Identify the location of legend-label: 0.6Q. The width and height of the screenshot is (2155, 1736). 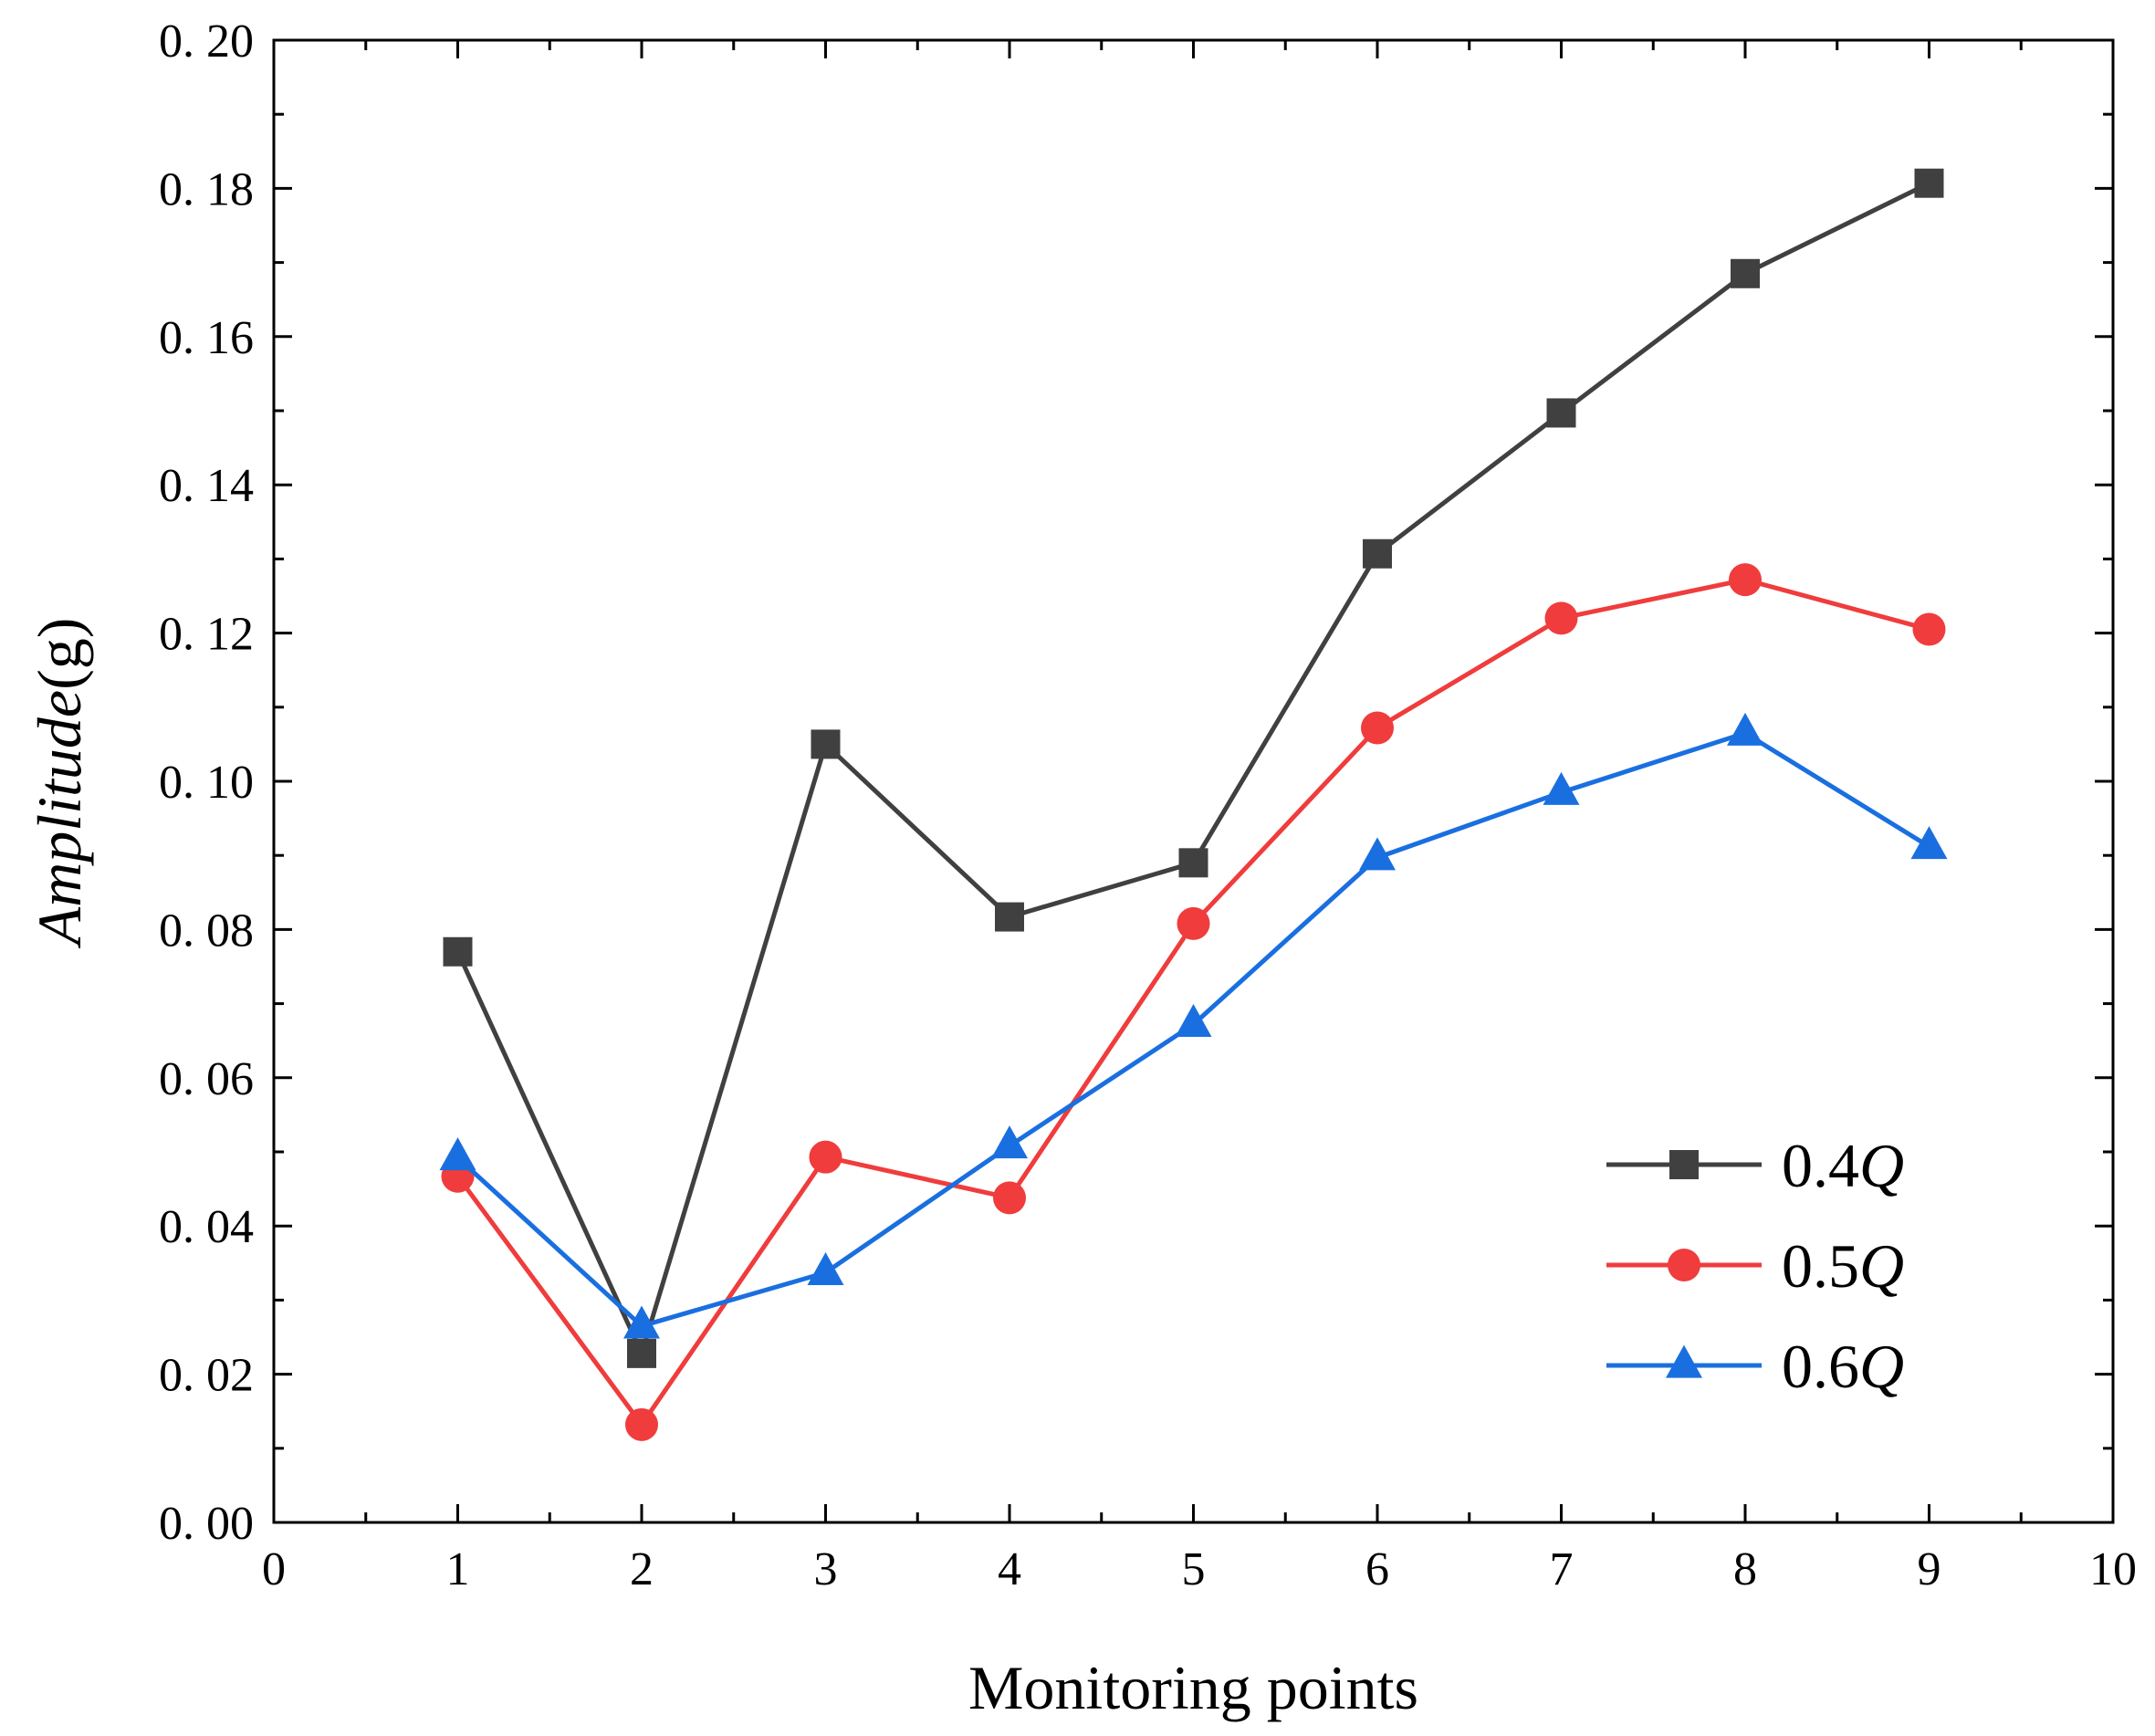
(1843, 1366).